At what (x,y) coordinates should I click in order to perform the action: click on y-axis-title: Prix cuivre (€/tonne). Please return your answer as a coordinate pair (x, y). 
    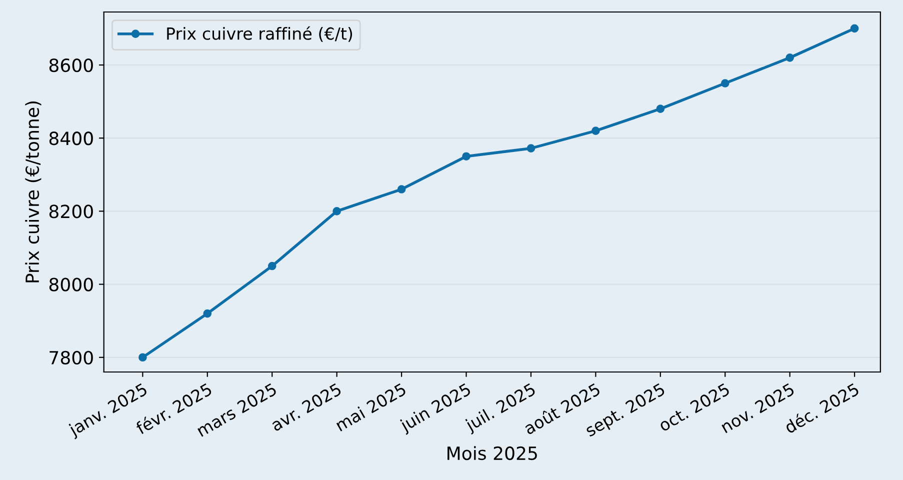
    Looking at the image, I should click on (33, 191).